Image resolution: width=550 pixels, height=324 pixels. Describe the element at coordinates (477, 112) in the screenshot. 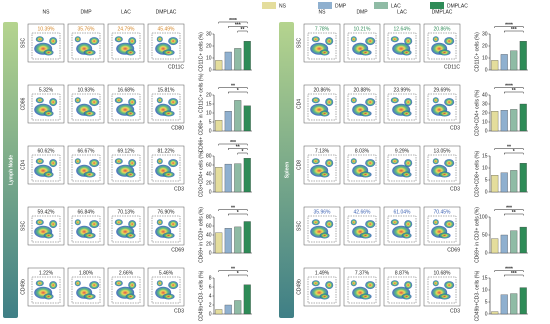

I see `y-axis-label: CD3+CD4+ cells (%)` at that location.